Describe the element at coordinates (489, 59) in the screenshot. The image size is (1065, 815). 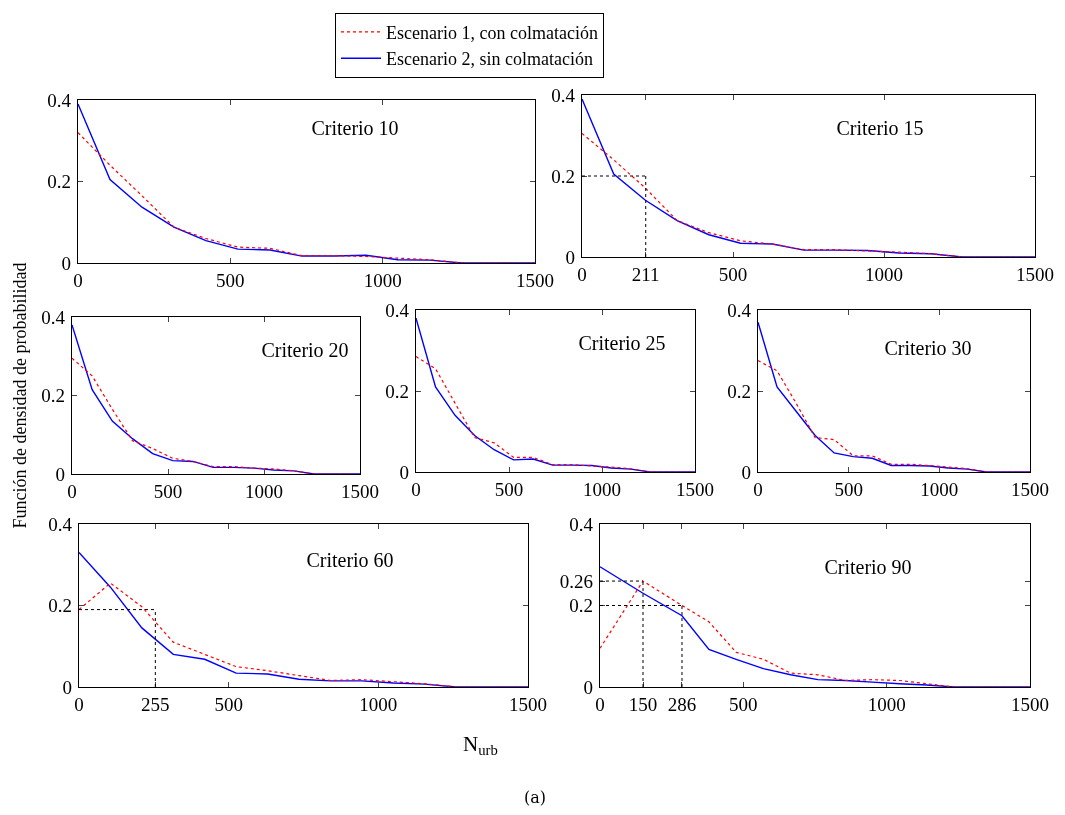
I see `legend-label: Escenario 2, sin colmatación` at that location.